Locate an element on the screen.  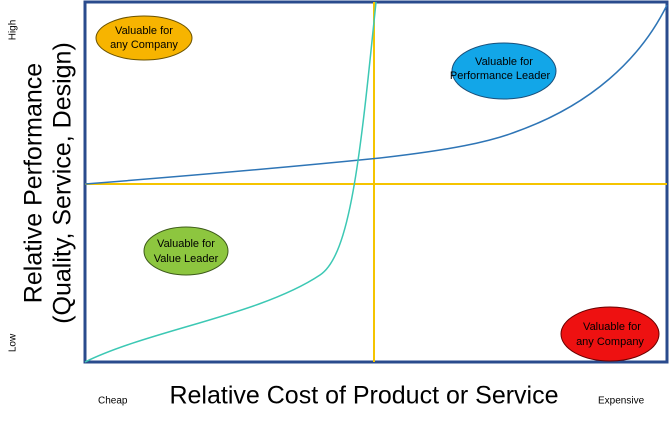
y-axis-title: (Quality, Service, Design) is located at coordinates (63, 183).